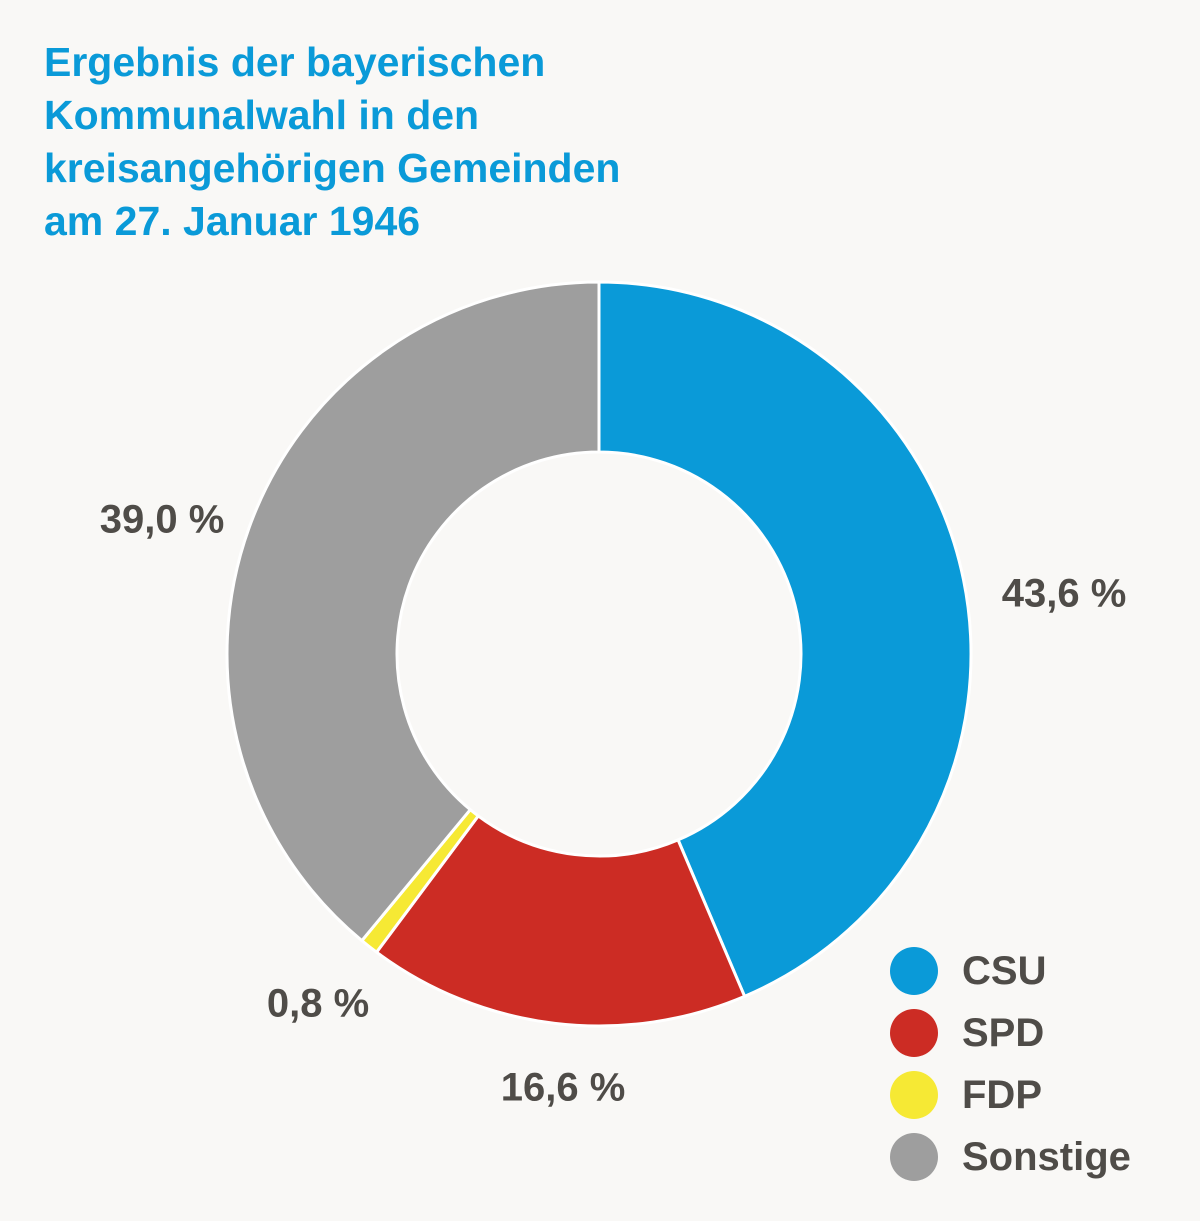 The width and height of the screenshot is (1200, 1221). Describe the element at coordinates (914, 1157) in the screenshot. I see `legend-swatch-sonstige` at that location.